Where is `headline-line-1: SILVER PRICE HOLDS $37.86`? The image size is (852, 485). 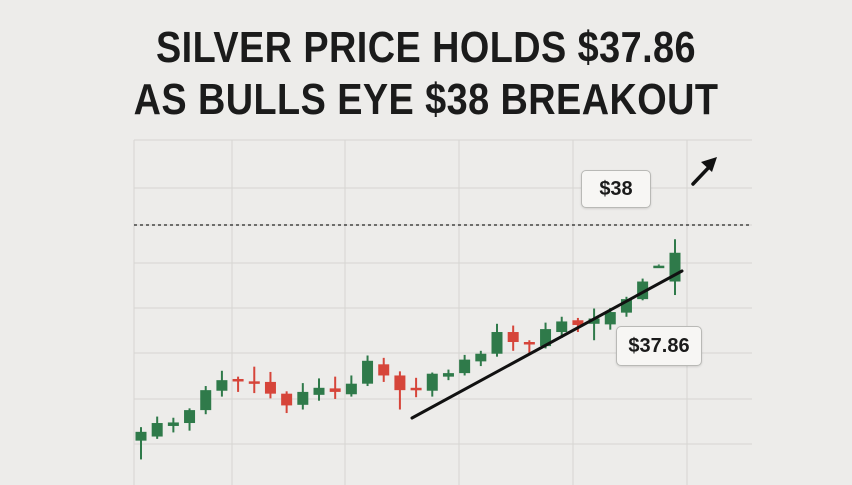
headline-line-1: SILVER PRICE HOLDS $37.86 is located at coordinates (426, 47).